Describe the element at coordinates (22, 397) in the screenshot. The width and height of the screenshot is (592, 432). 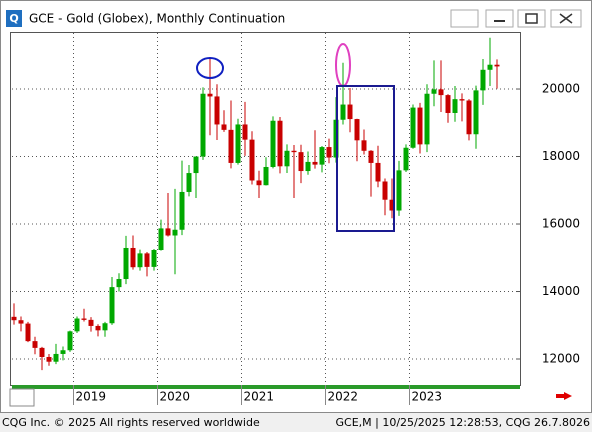
I see `scroll-box` at that location.